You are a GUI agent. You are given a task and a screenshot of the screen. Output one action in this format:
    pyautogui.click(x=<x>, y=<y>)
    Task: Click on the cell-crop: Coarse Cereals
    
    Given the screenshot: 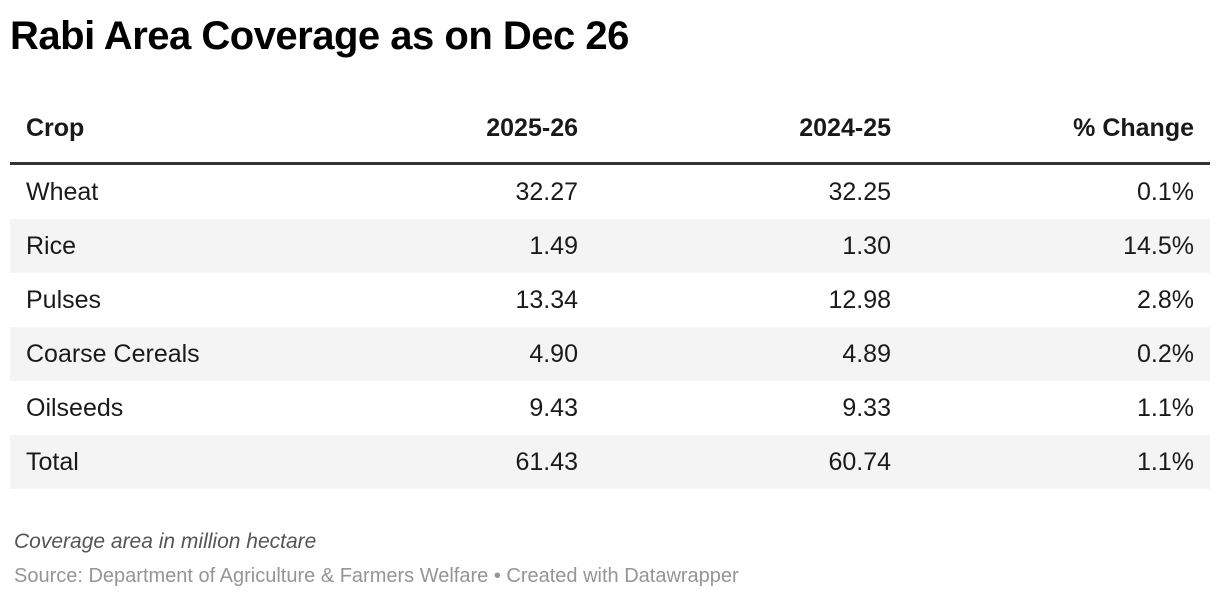 What is the action you would take?
    pyautogui.click(x=113, y=354)
    